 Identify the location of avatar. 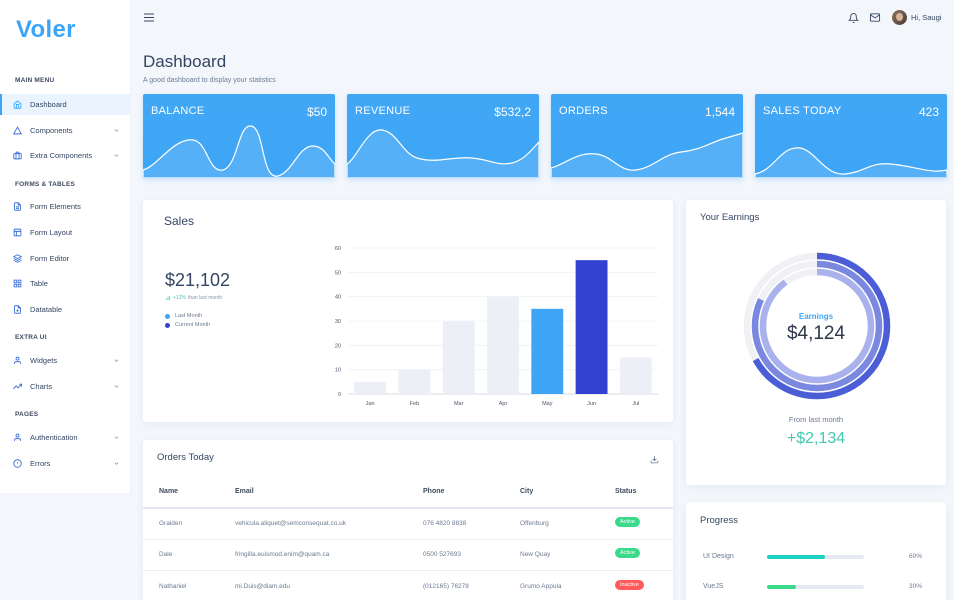
(899, 17).